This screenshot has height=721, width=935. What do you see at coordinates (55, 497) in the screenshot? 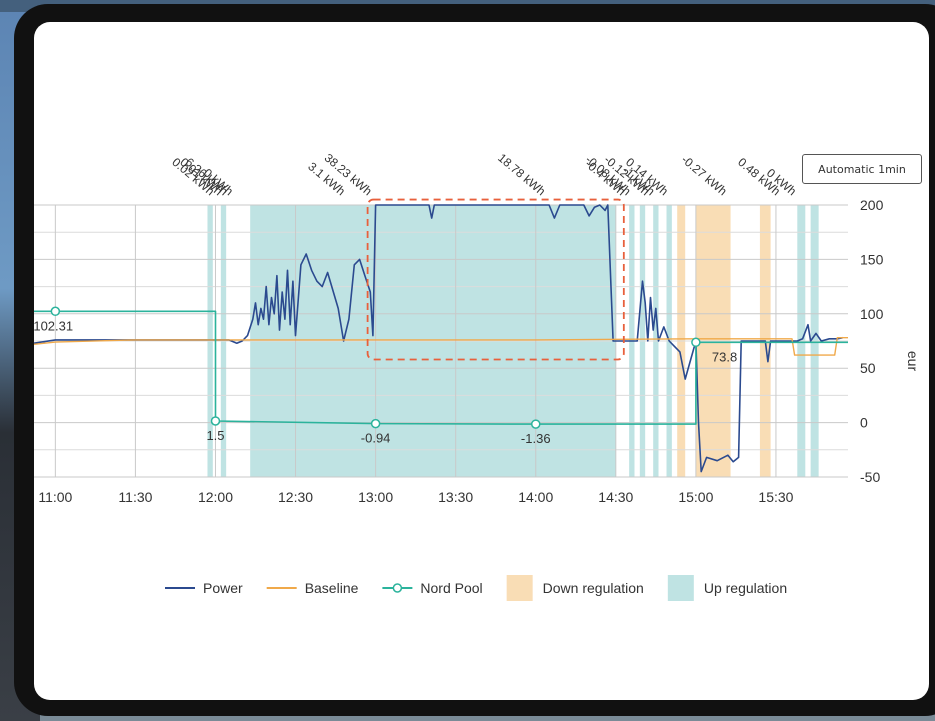
I see `x-tick-label: 11:00` at bounding box center [55, 497].